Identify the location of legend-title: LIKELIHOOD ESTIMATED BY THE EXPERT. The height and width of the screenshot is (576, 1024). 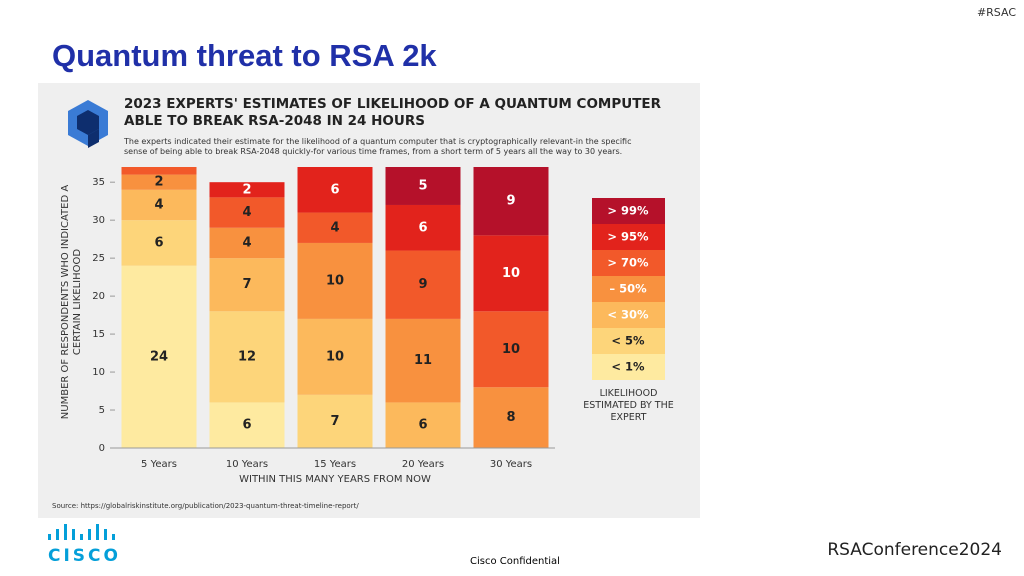
(628, 405).